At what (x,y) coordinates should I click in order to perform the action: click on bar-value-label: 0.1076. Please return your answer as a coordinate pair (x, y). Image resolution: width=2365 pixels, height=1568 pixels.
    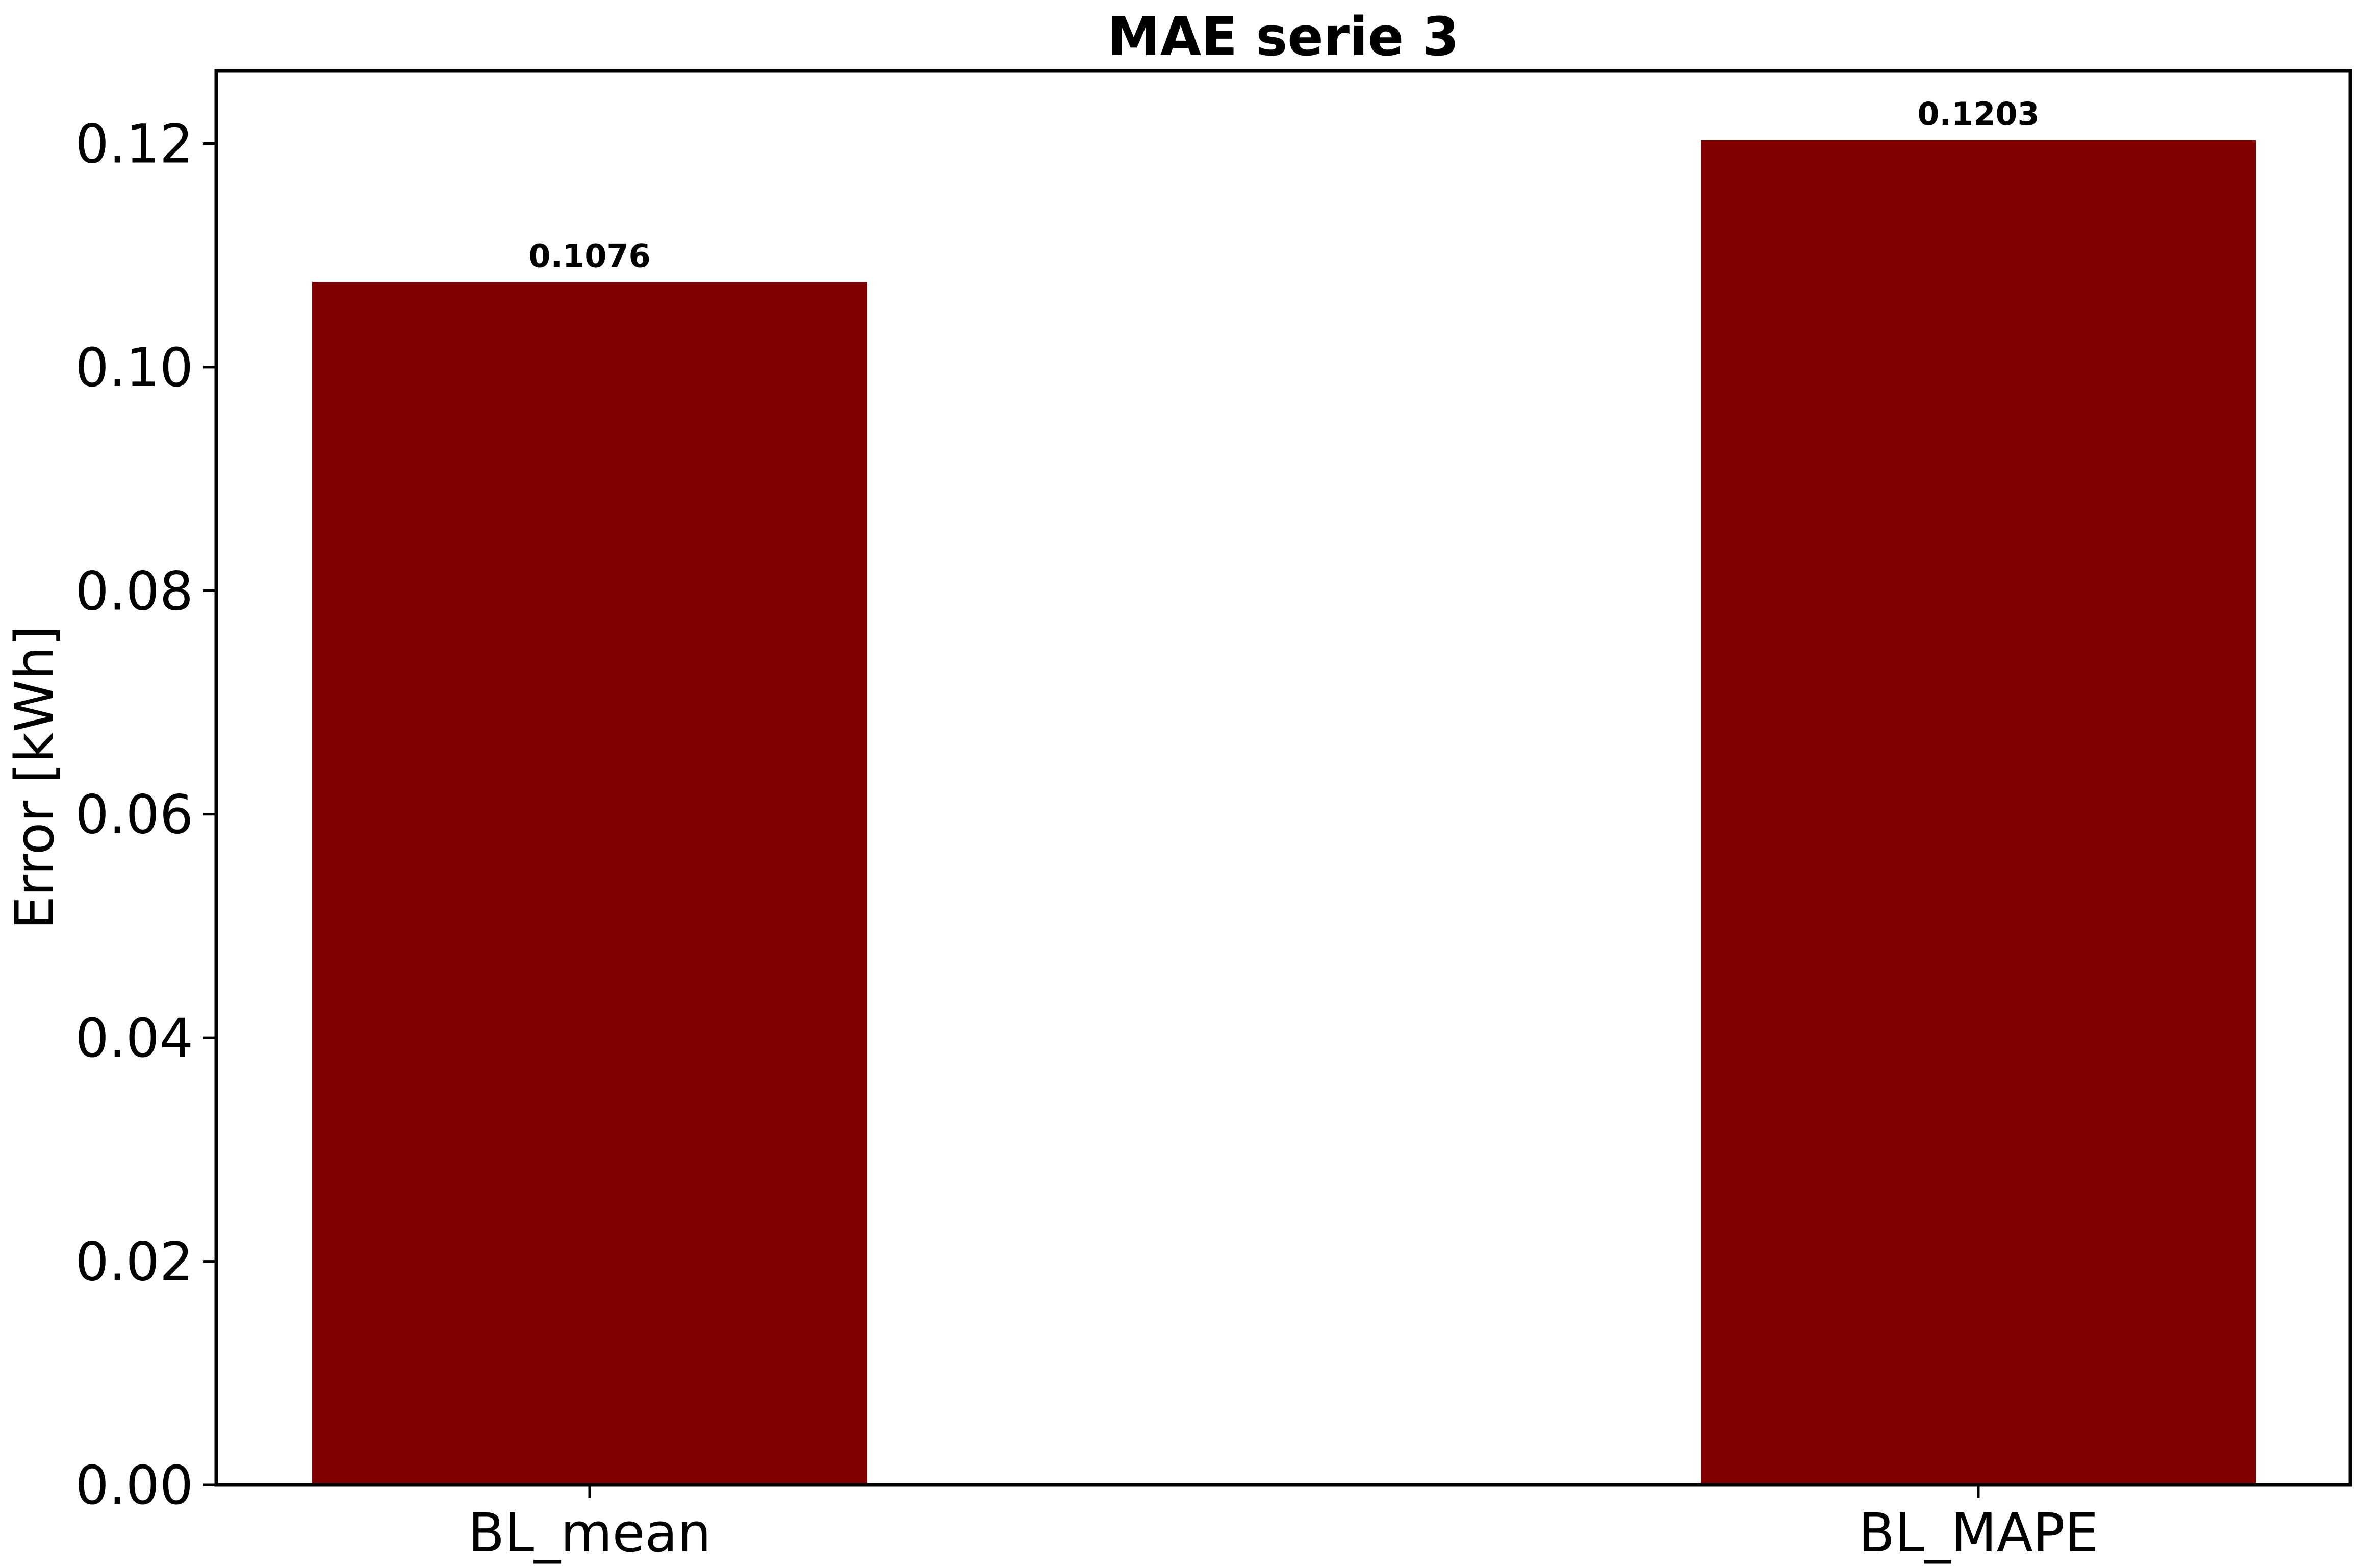
    Looking at the image, I should click on (589, 255).